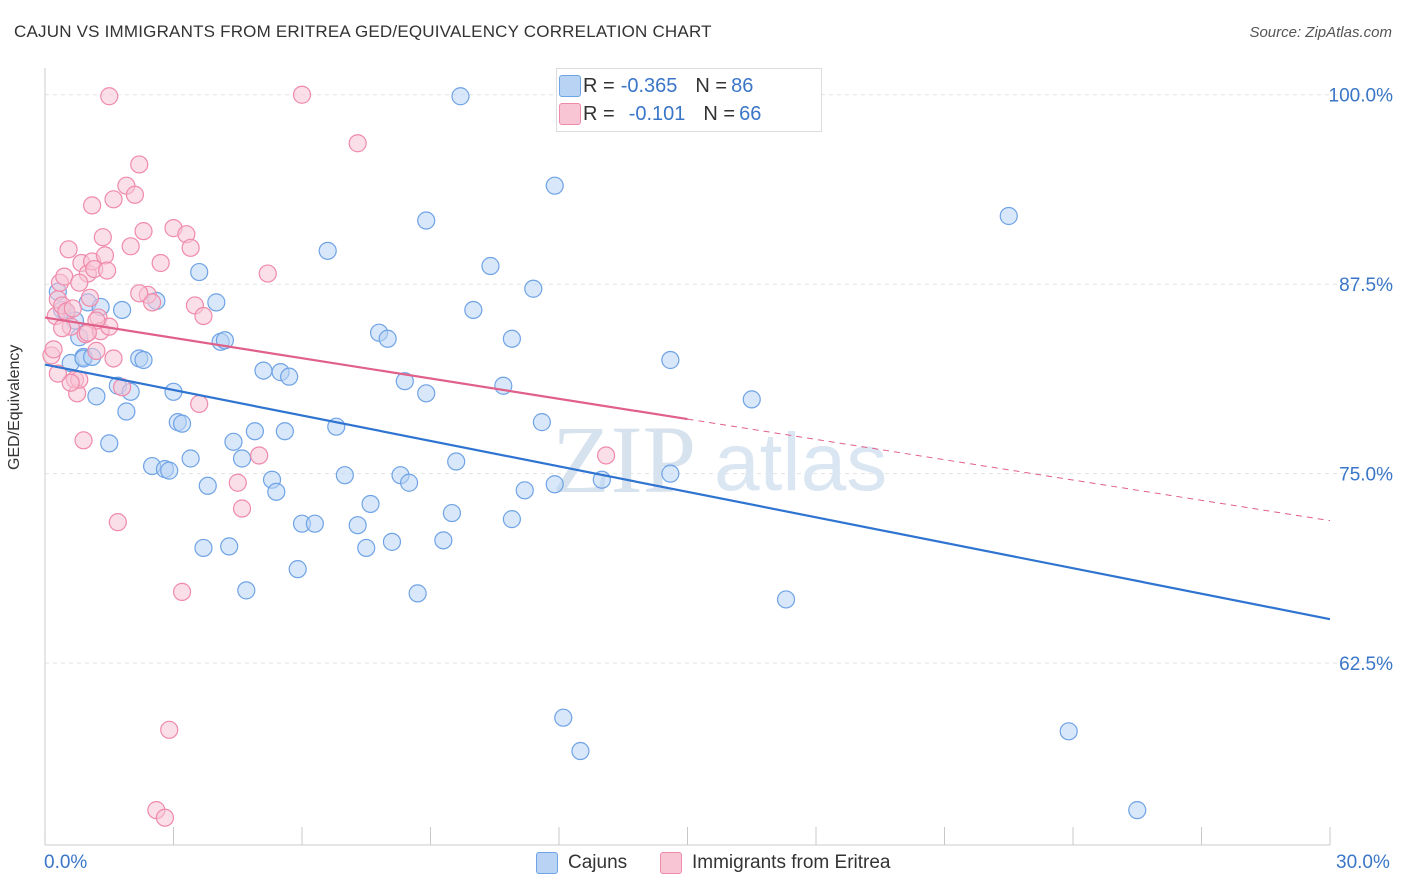  What do you see at coordinates (1366, 475) in the screenshot?
I see `y-tick-label: 75.0%` at bounding box center [1366, 475].